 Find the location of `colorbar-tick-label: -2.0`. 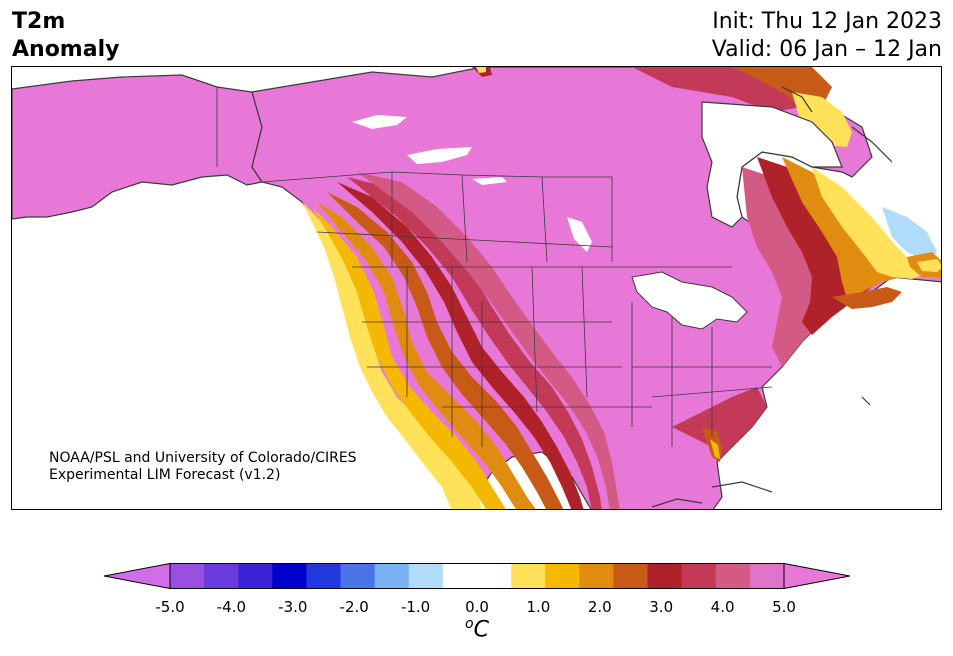

colorbar-tick-label: -2.0 is located at coordinates (354, 607).